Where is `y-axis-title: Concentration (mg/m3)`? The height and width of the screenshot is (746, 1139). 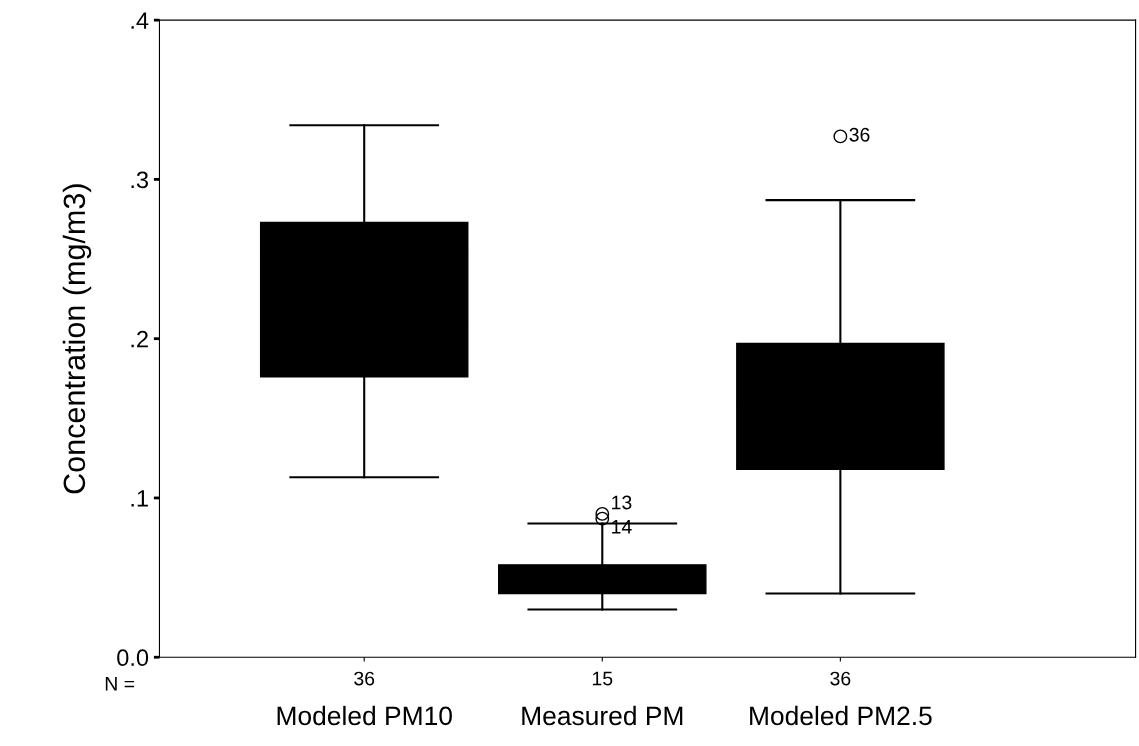 y-axis-title: Concentration (mg/m3) is located at coordinates (77, 339).